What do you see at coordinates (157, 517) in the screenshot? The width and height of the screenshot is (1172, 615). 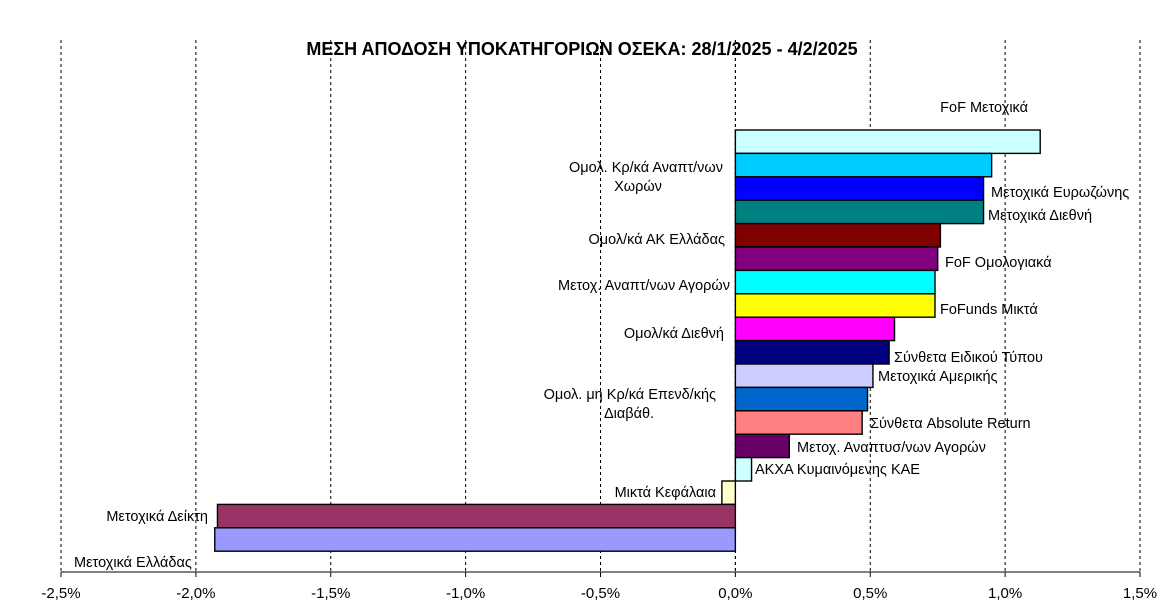 I see `category-label: Μετοχικά Δείκτη` at bounding box center [157, 517].